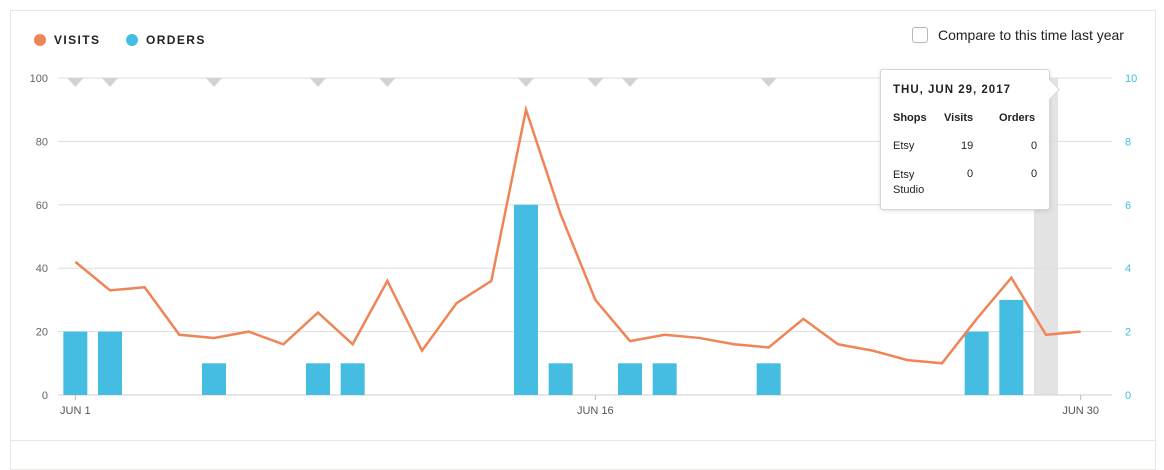 The width and height of the screenshot is (1164, 470). What do you see at coordinates (42, 206) in the screenshot?
I see `y-left-tick-label: 60` at bounding box center [42, 206].